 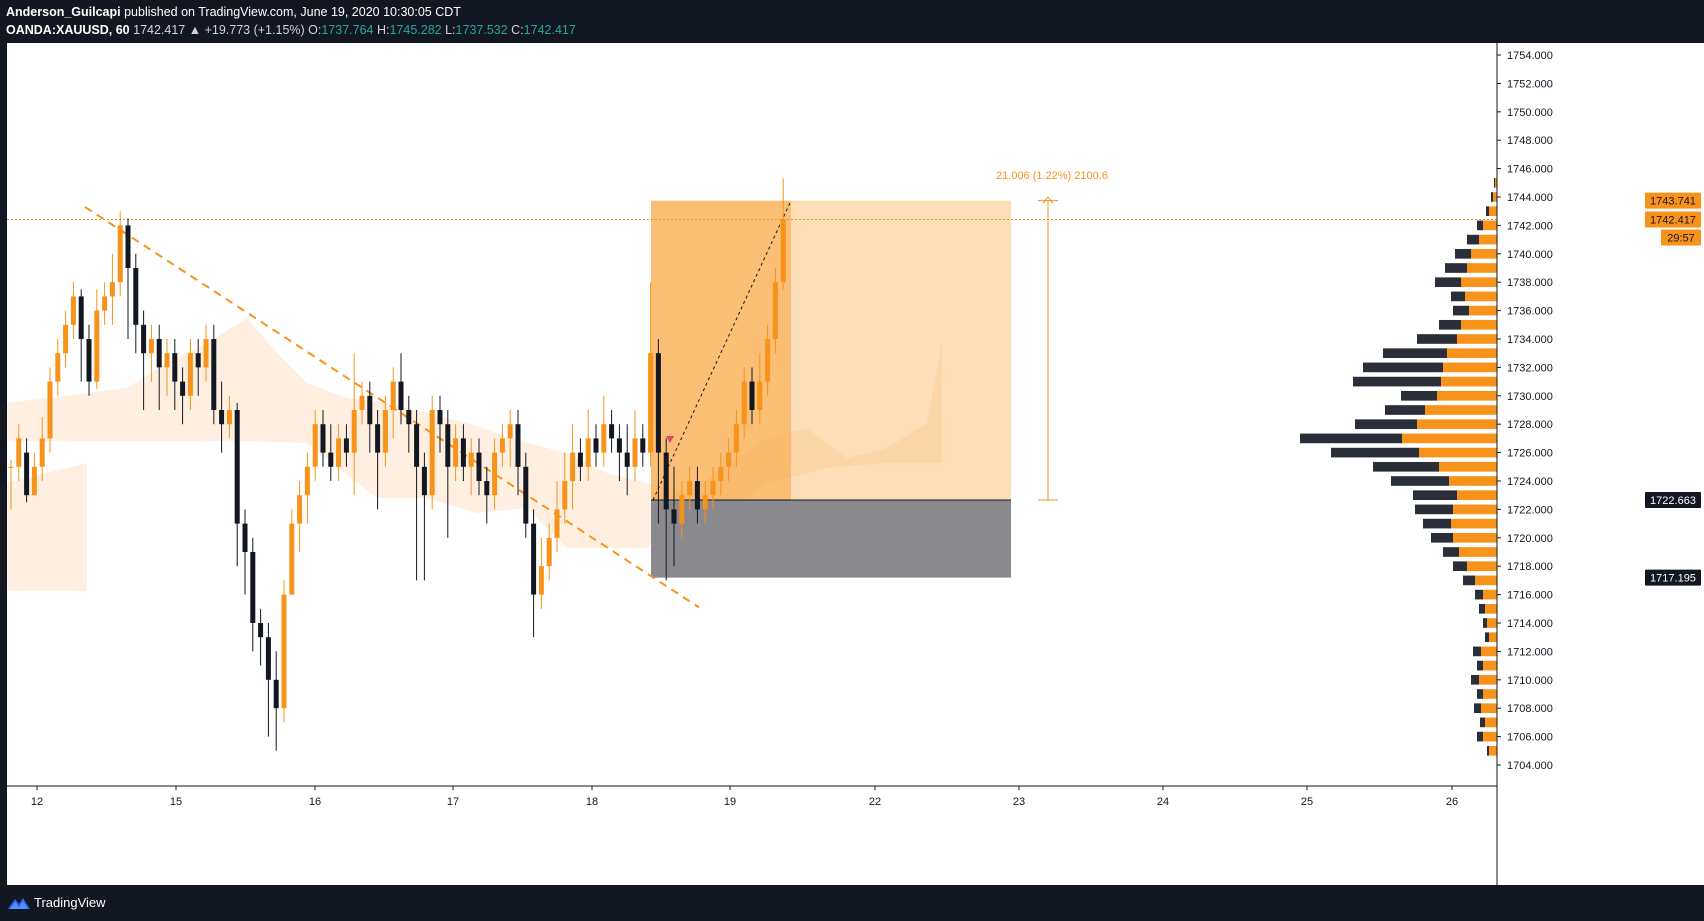 What do you see at coordinates (19, 903) in the screenshot?
I see `tradingview-logo-icon` at bounding box center [19, 903].